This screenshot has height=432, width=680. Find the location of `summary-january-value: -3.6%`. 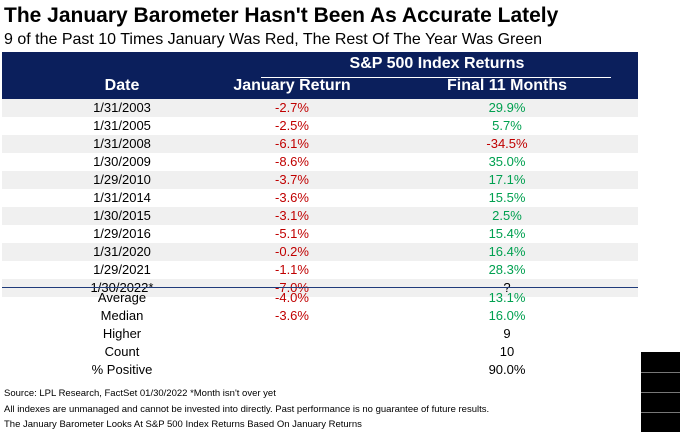

summary-january-value: -3.6% is located at coordinates (292, 315).